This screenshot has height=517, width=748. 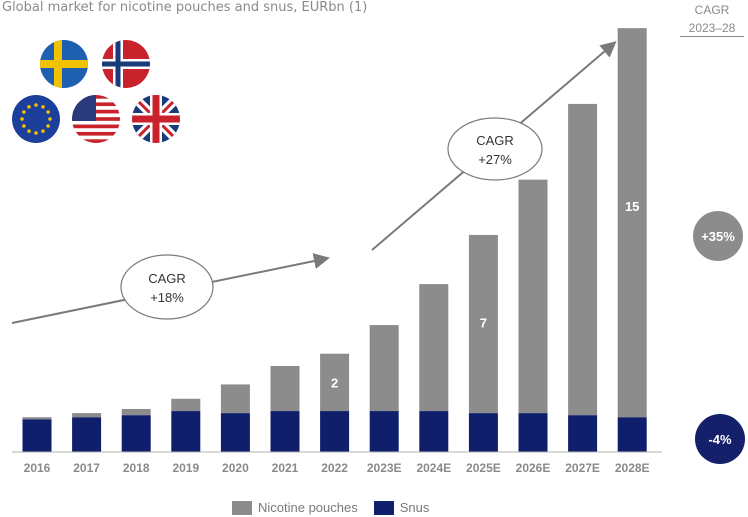 I want to click on bar-nicotine-pouches-2025E, so click(x=483, y=324).